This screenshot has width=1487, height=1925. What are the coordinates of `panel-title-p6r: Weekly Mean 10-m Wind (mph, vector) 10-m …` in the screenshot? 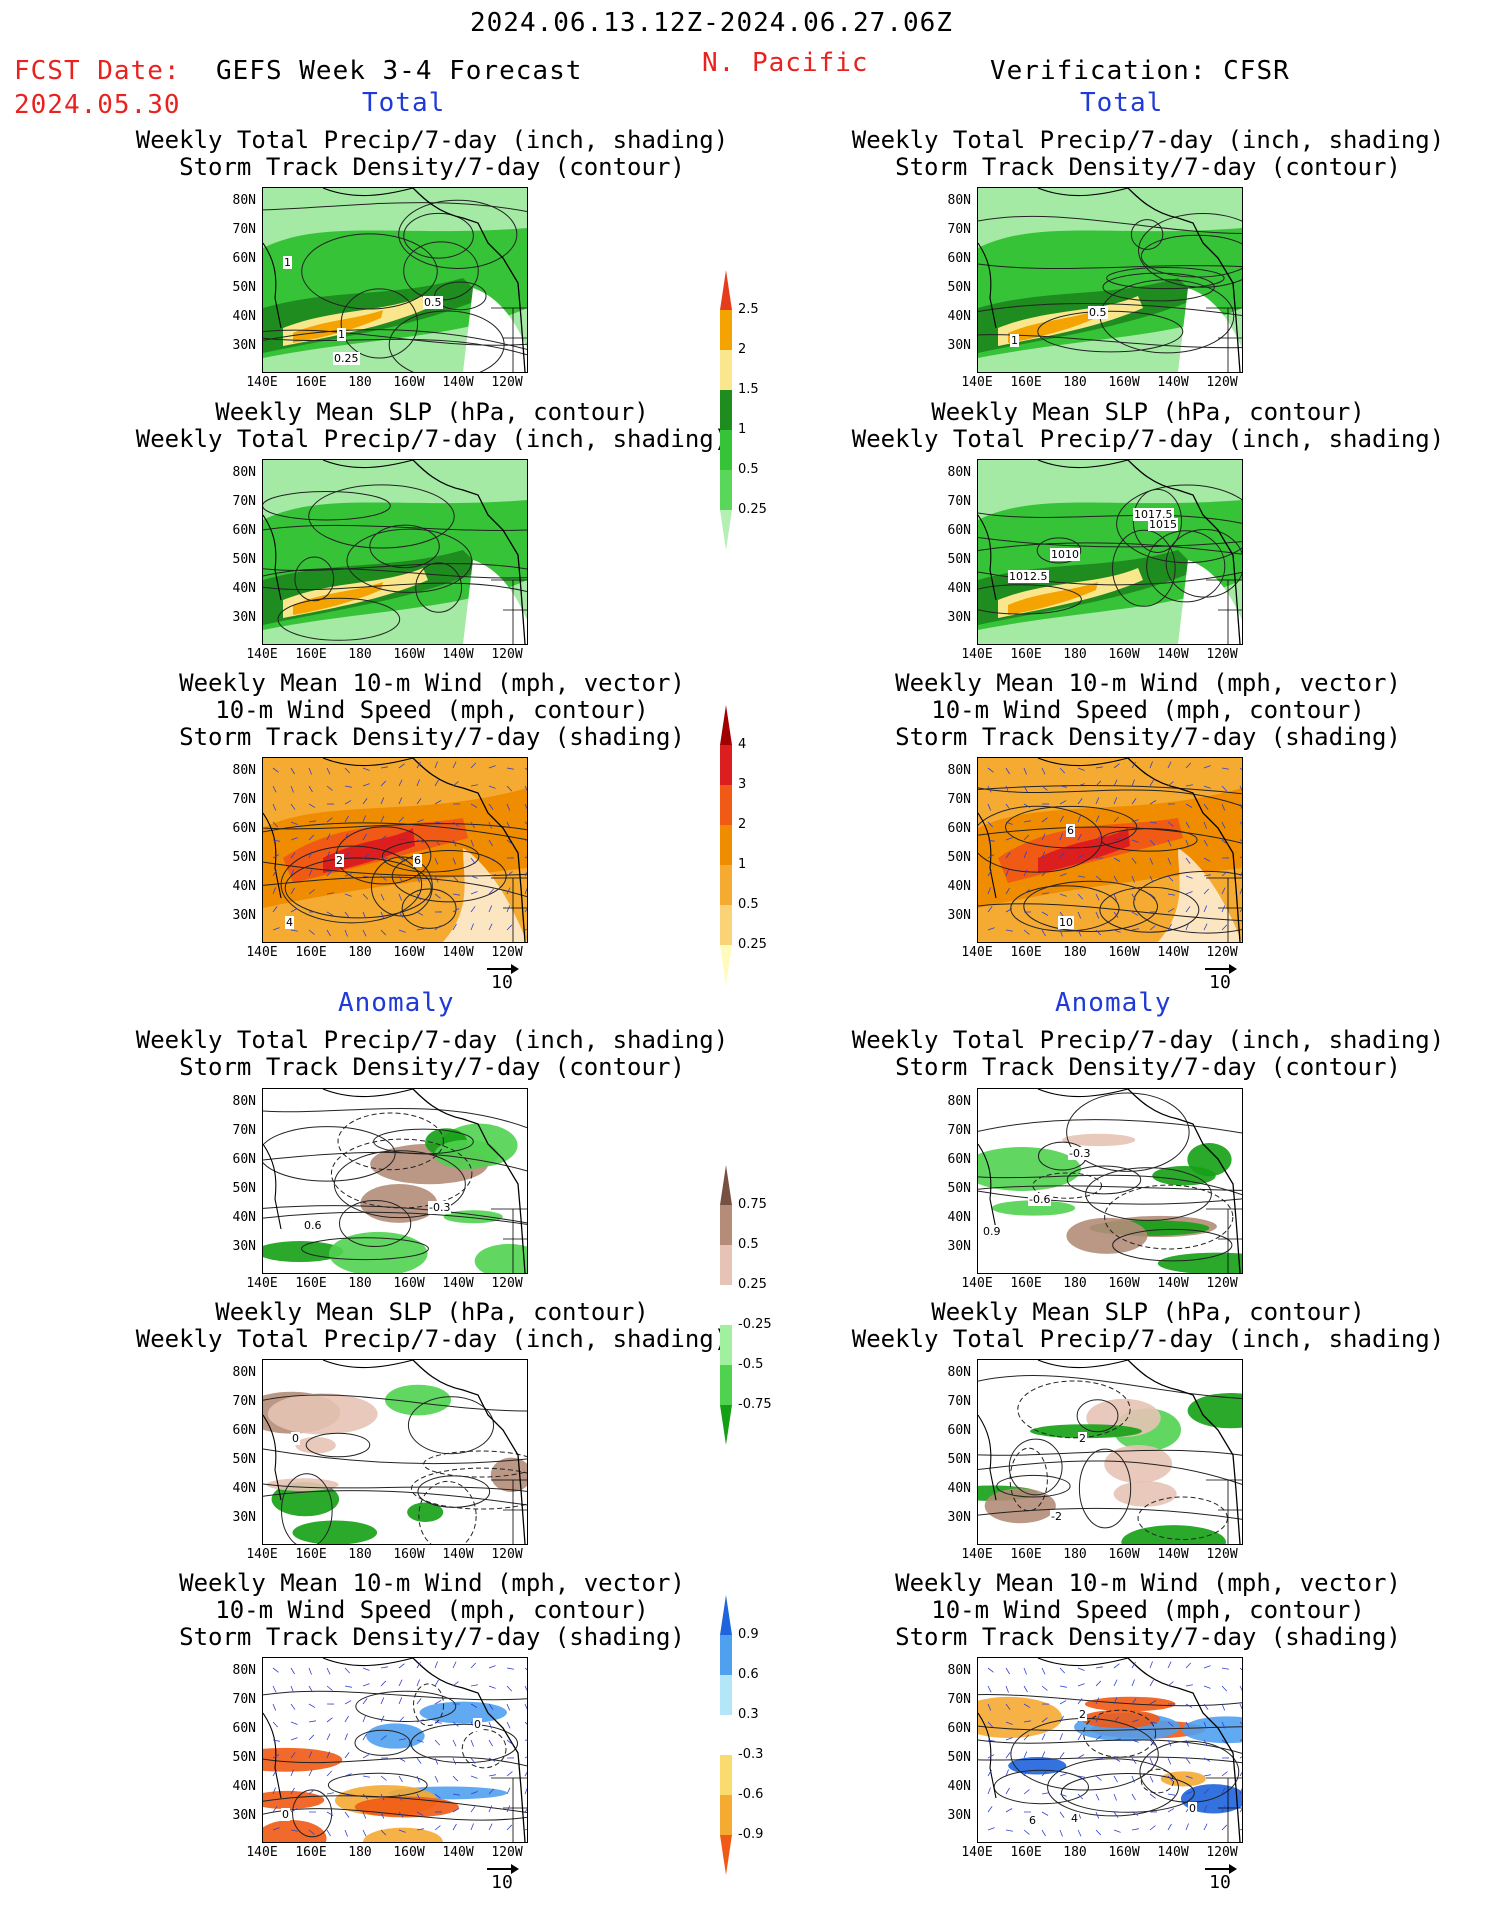 It's located at (1148, 1610).